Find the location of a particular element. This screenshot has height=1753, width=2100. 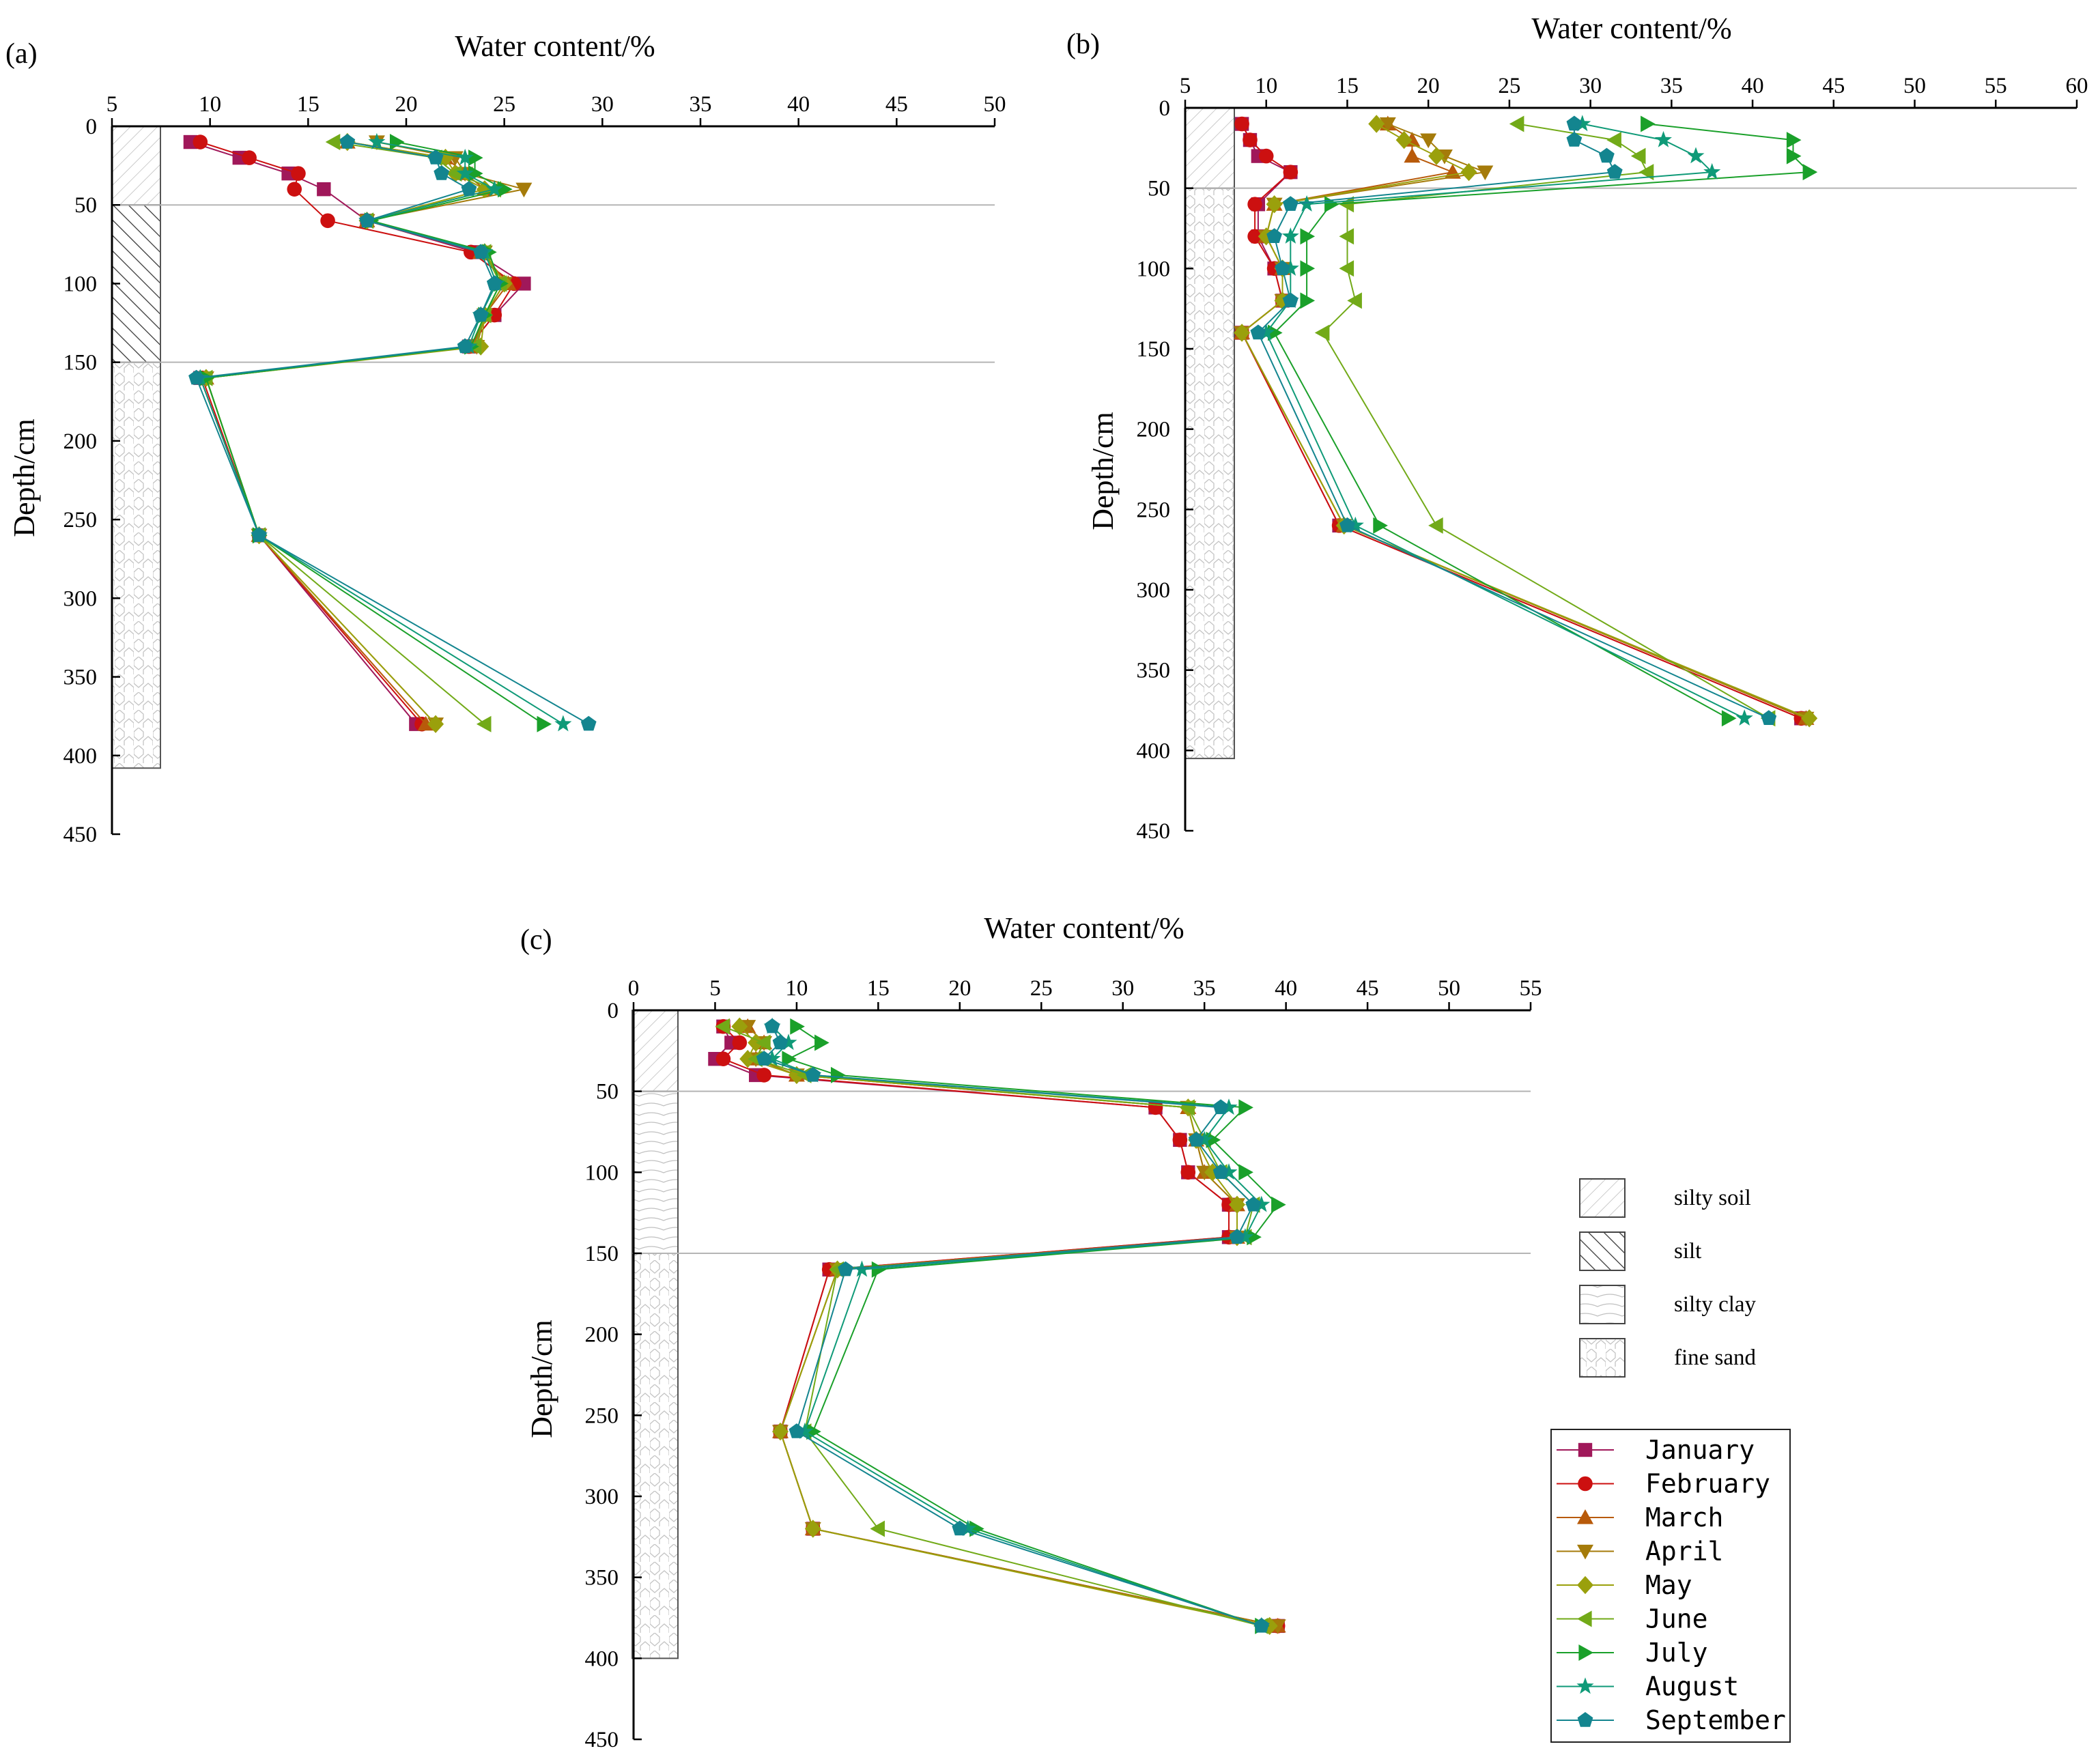

series-september is located at coordinates (392, 432).